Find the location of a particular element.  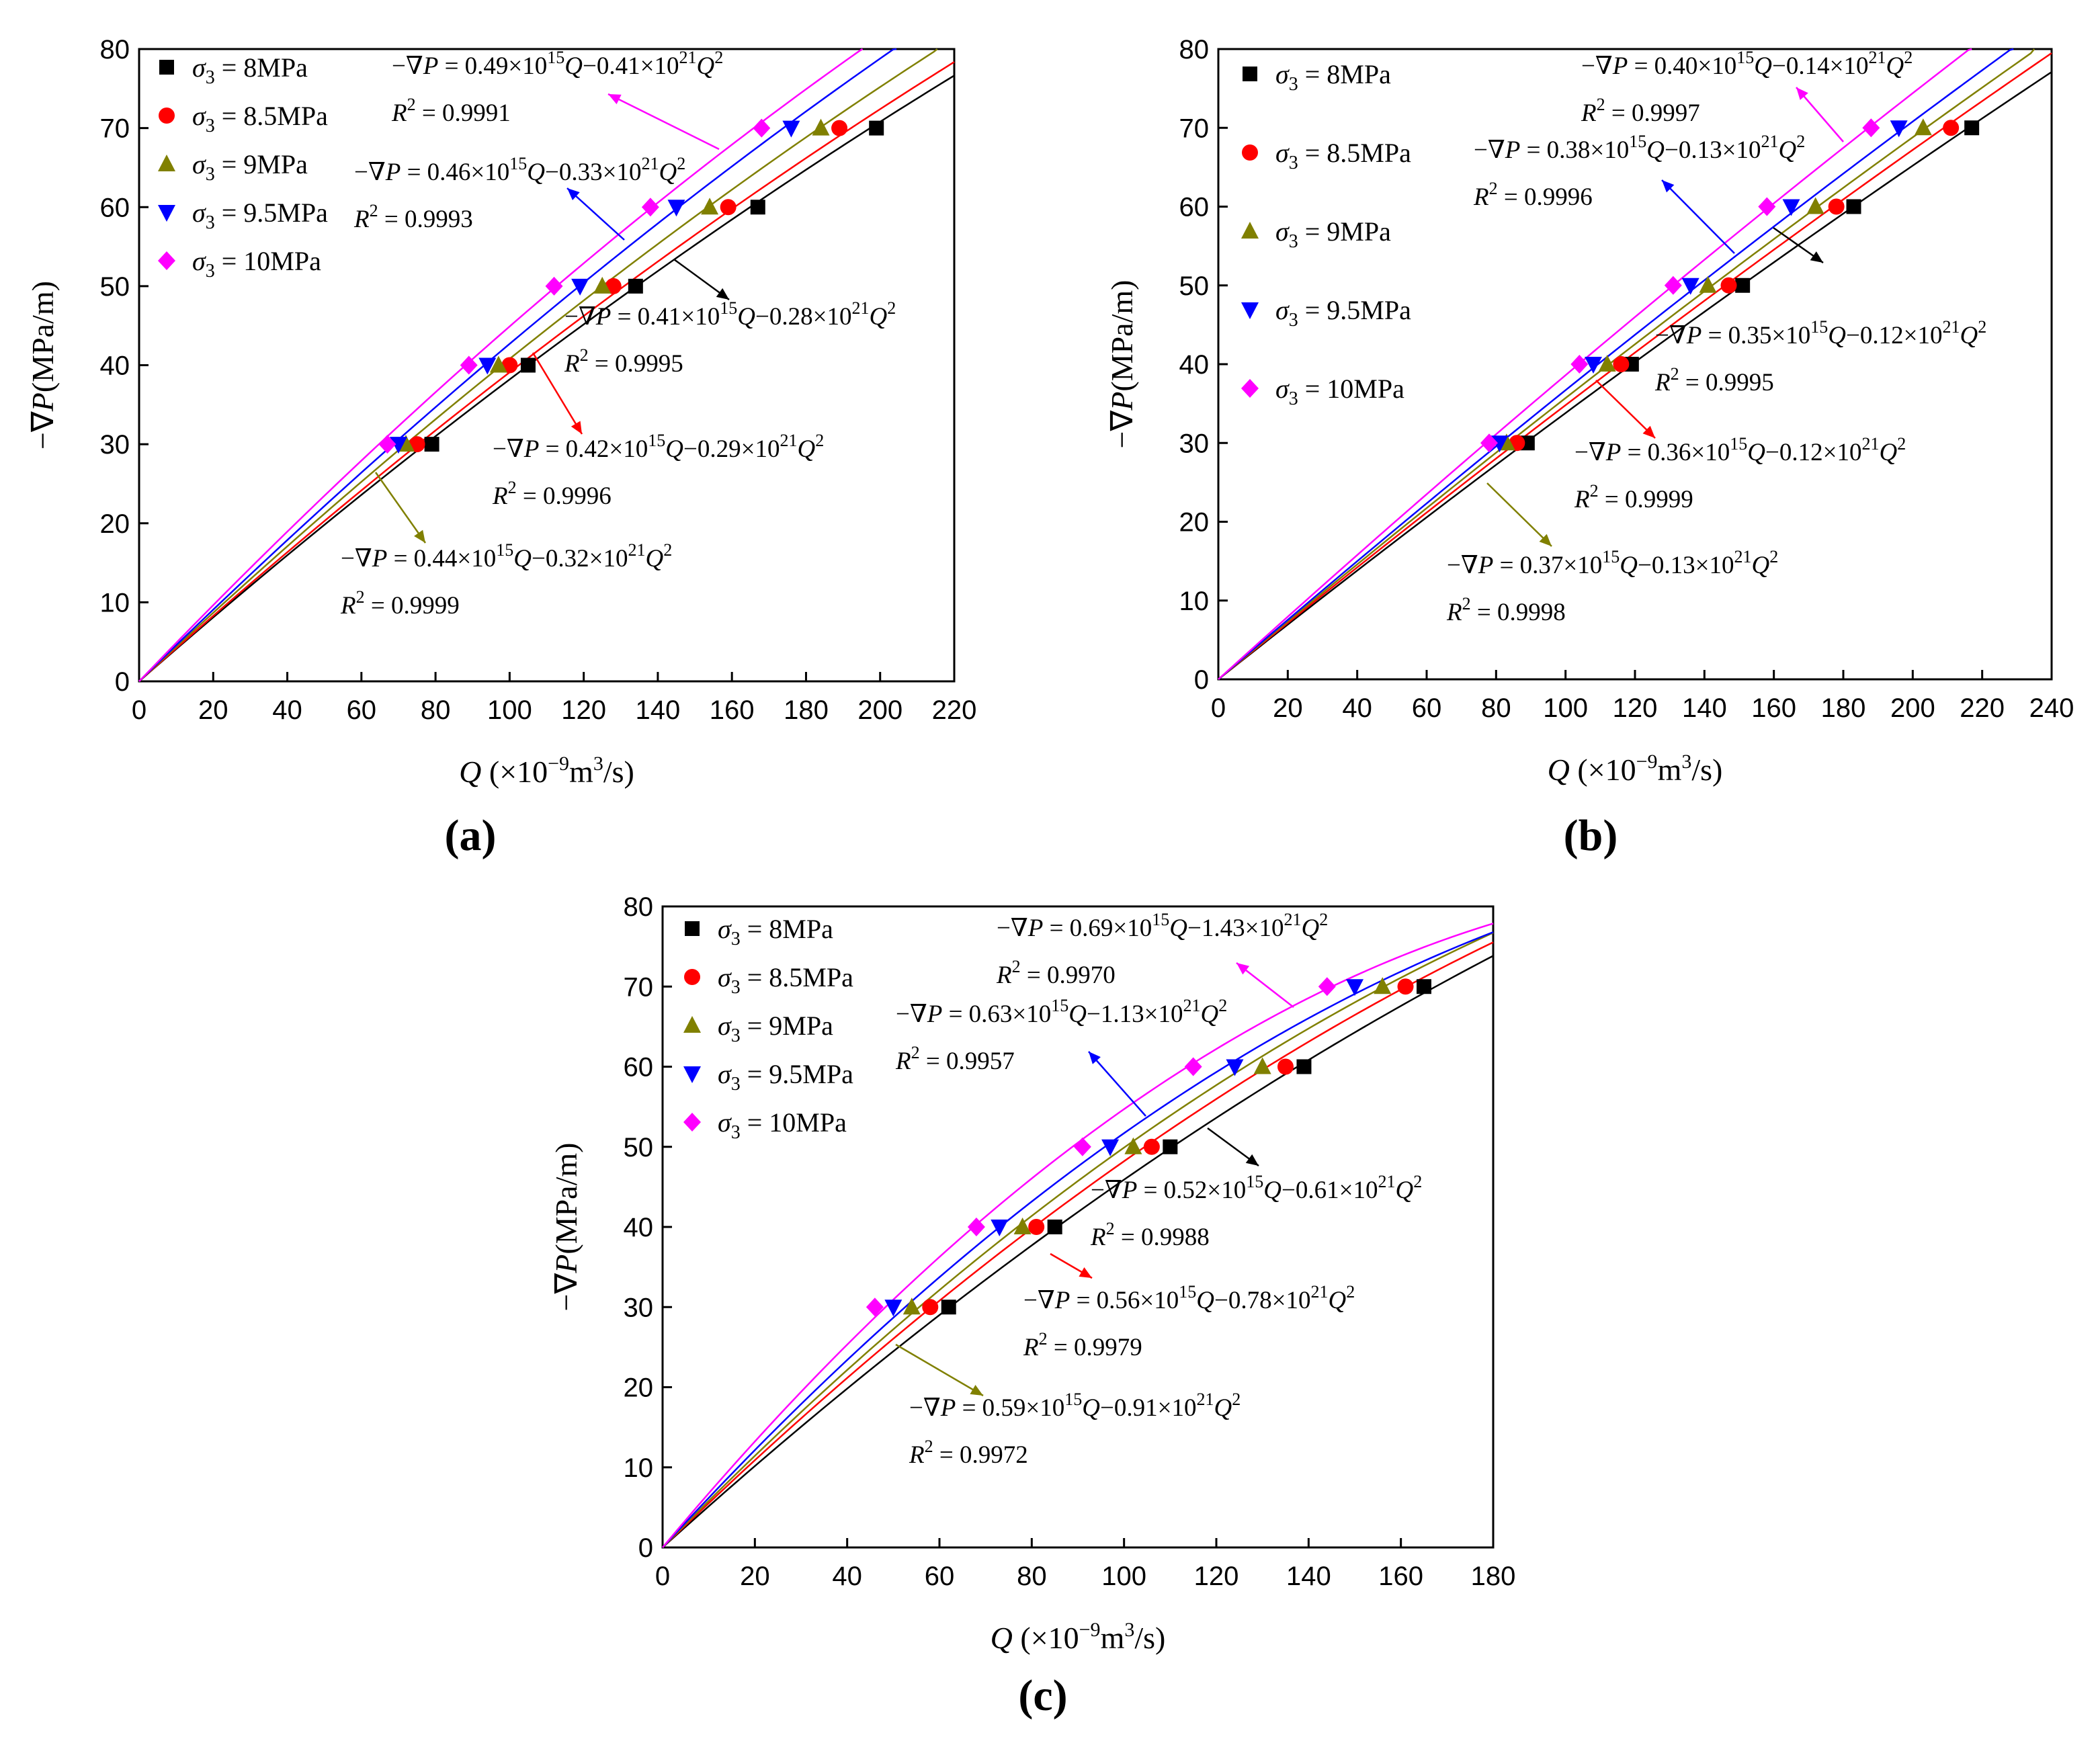

fit-equation-8MPa: −∇P = 0.41×1015Q−0.28×1021Q2 is located at coordinates (730, 315).